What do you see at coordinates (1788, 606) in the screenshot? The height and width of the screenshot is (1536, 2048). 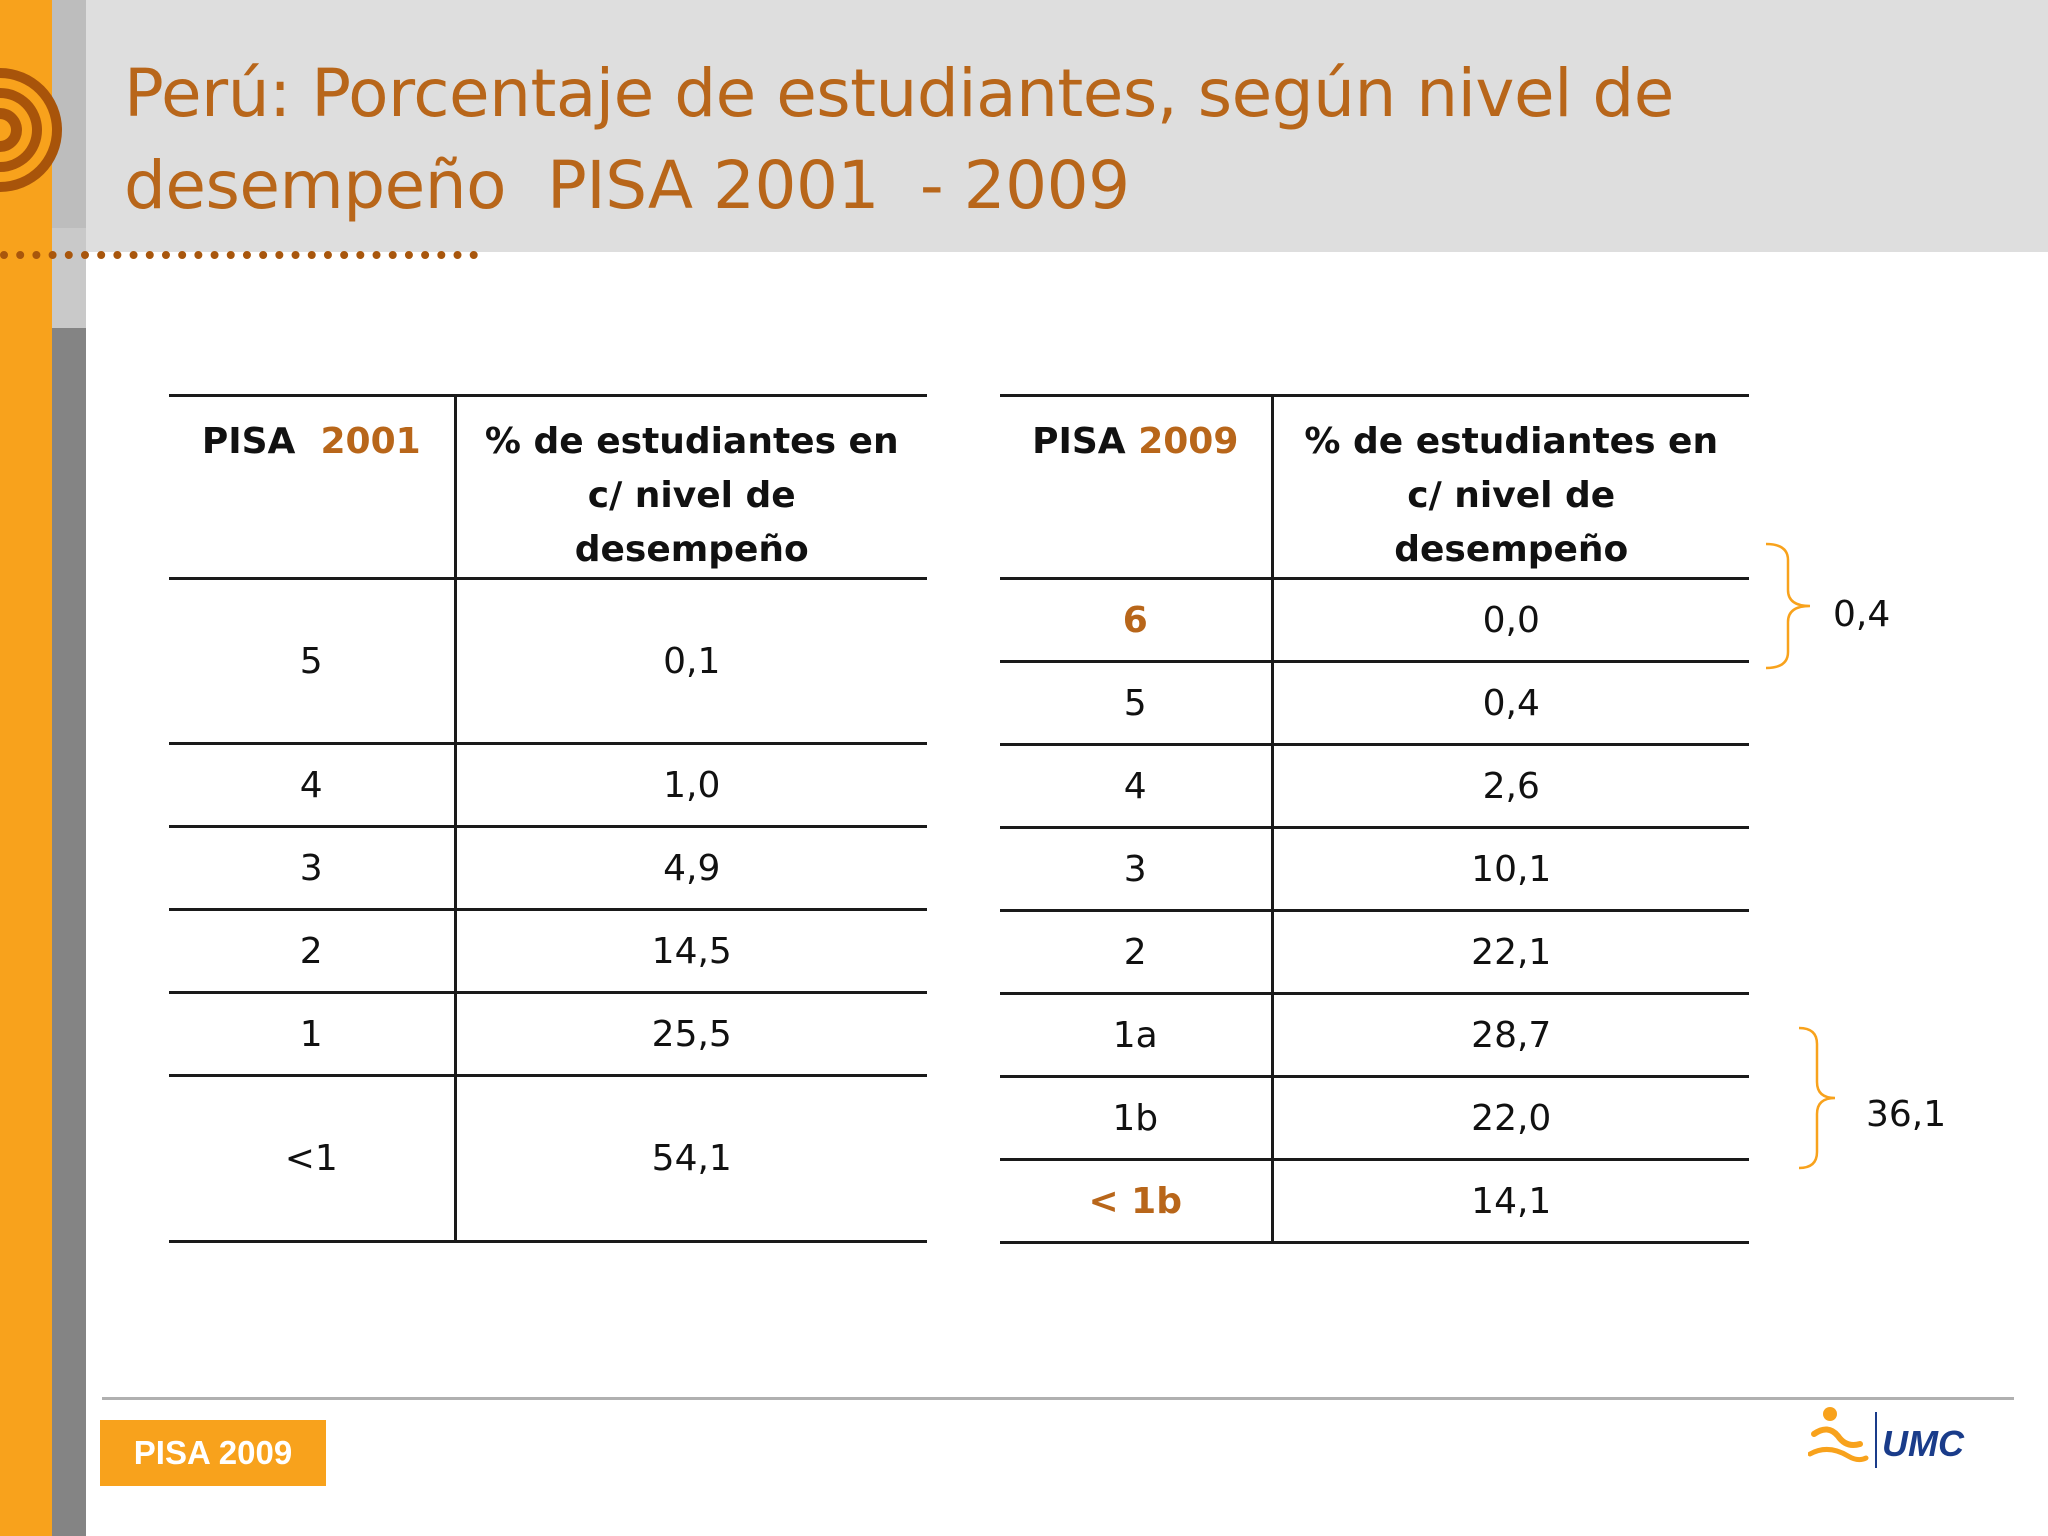 I see `brace-top-icon` at bounding box center [1788, 606].